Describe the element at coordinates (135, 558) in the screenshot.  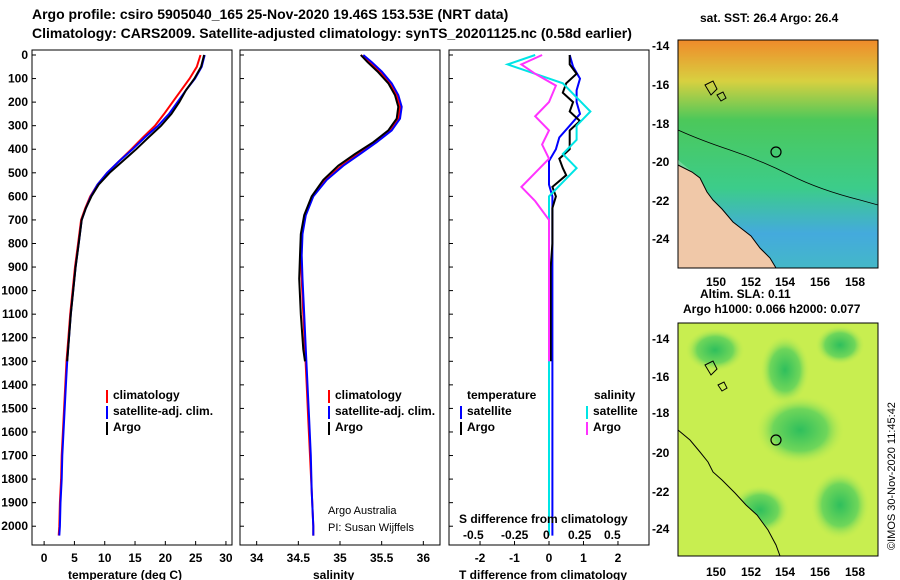
I see `x-tick-label: 15` at that location.